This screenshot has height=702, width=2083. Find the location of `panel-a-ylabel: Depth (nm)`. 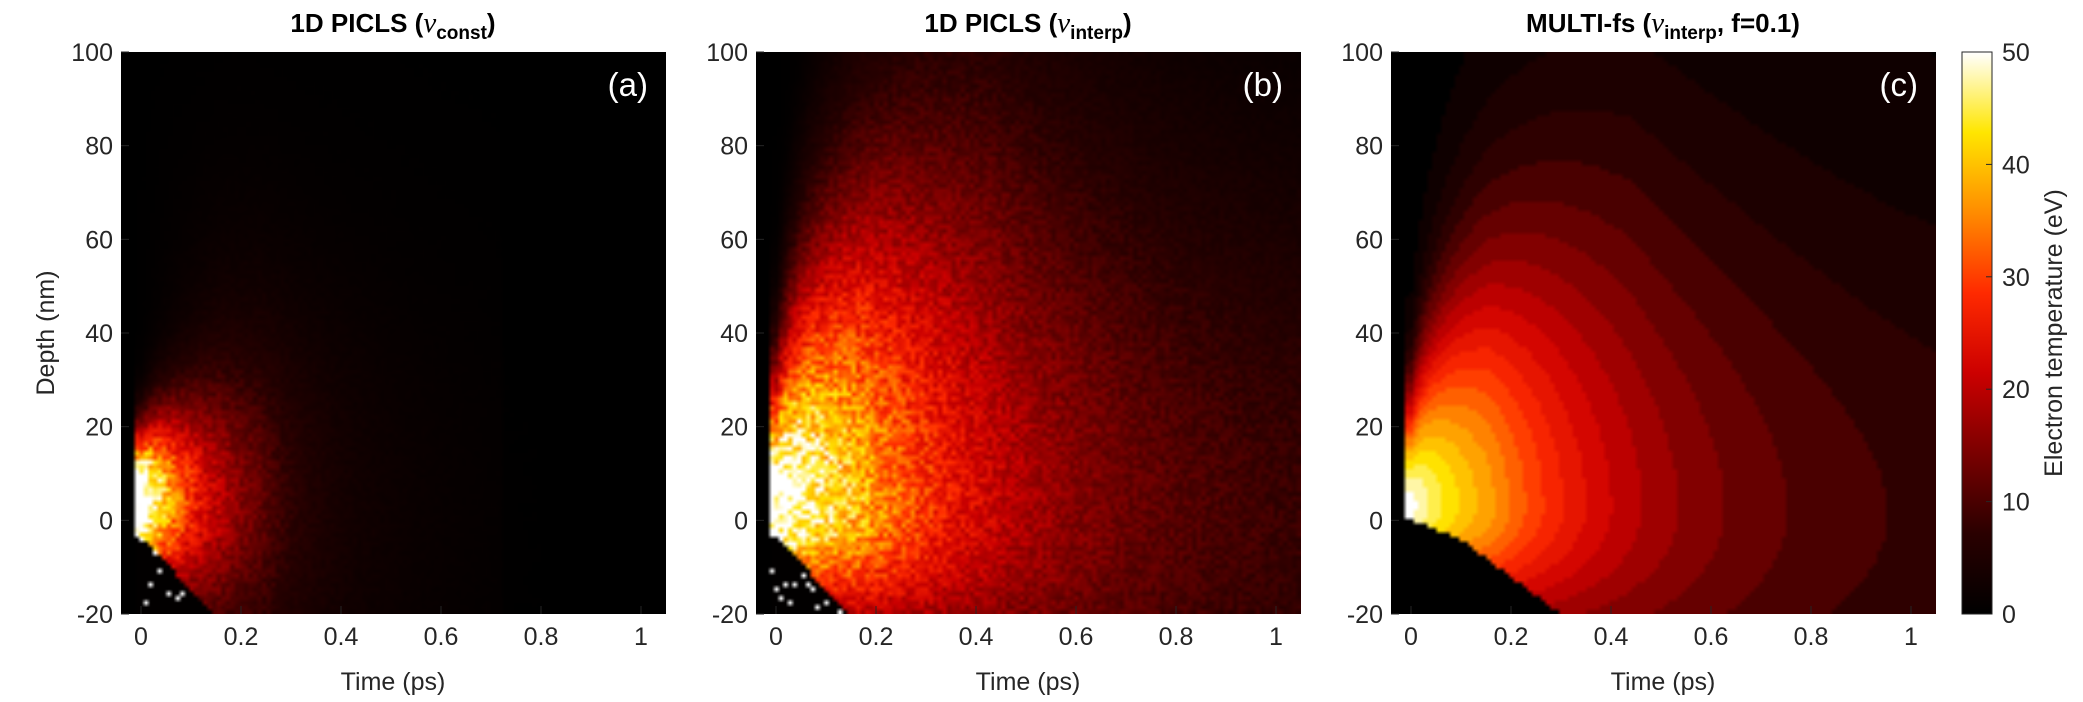

panel-a-ylabel: Depth (nm) is located at coordinates (46, 332).